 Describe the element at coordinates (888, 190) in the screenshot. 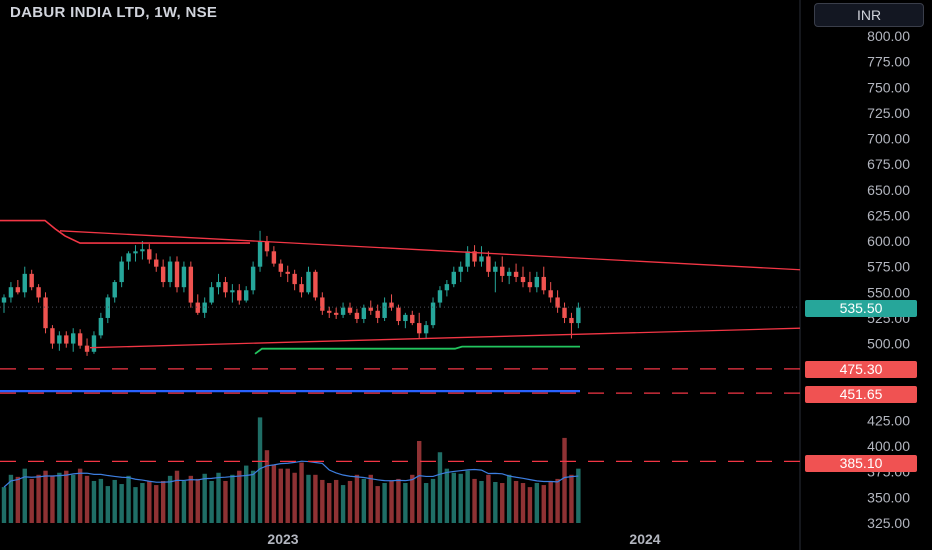

I see `y-tick-label: 650.00` at that location.